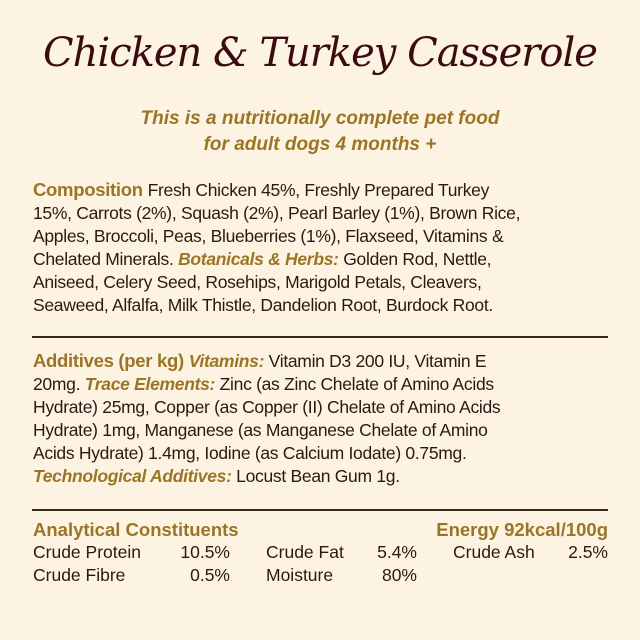 This screenshot has height=640, width=640. What do you see at coordinates (300, 575) in the screenshot?
I see `constituent-label: Moisture` at bounding box center [300, 575].